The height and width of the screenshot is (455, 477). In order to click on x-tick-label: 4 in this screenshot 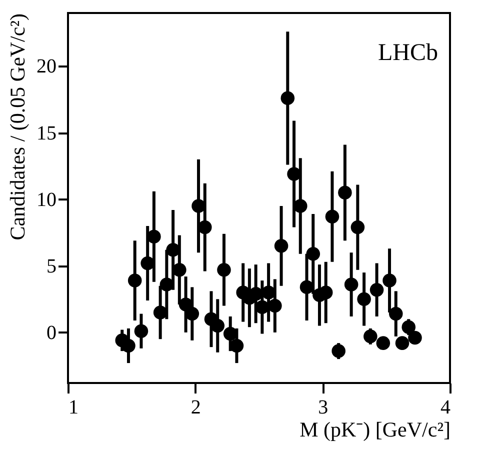, I will do `click(445, 407)`.